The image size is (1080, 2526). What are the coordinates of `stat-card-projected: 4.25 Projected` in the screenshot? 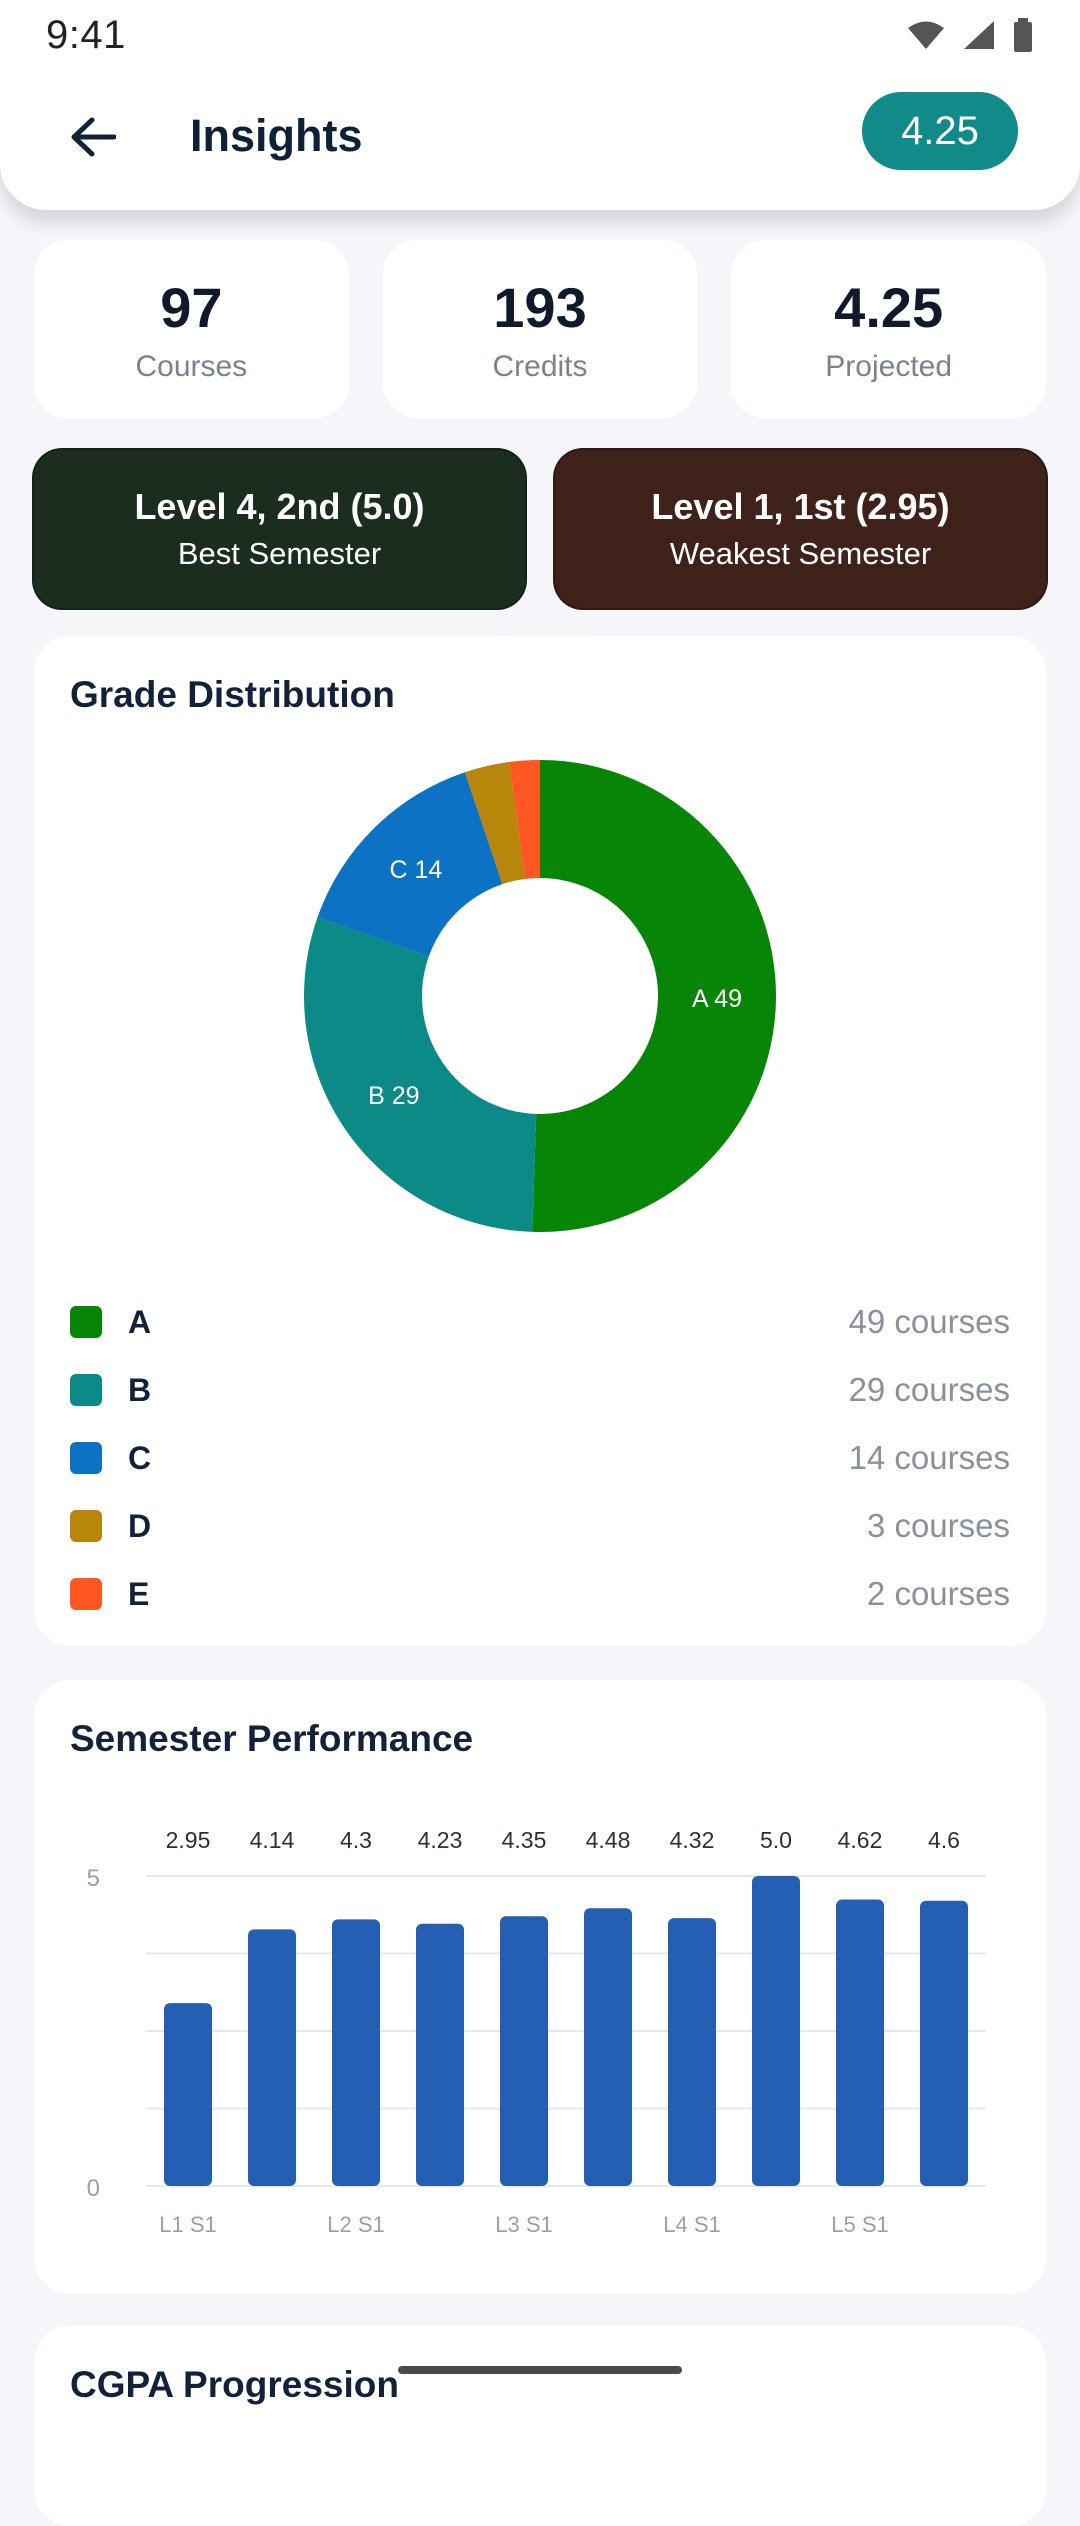 It's located at (889, 329).